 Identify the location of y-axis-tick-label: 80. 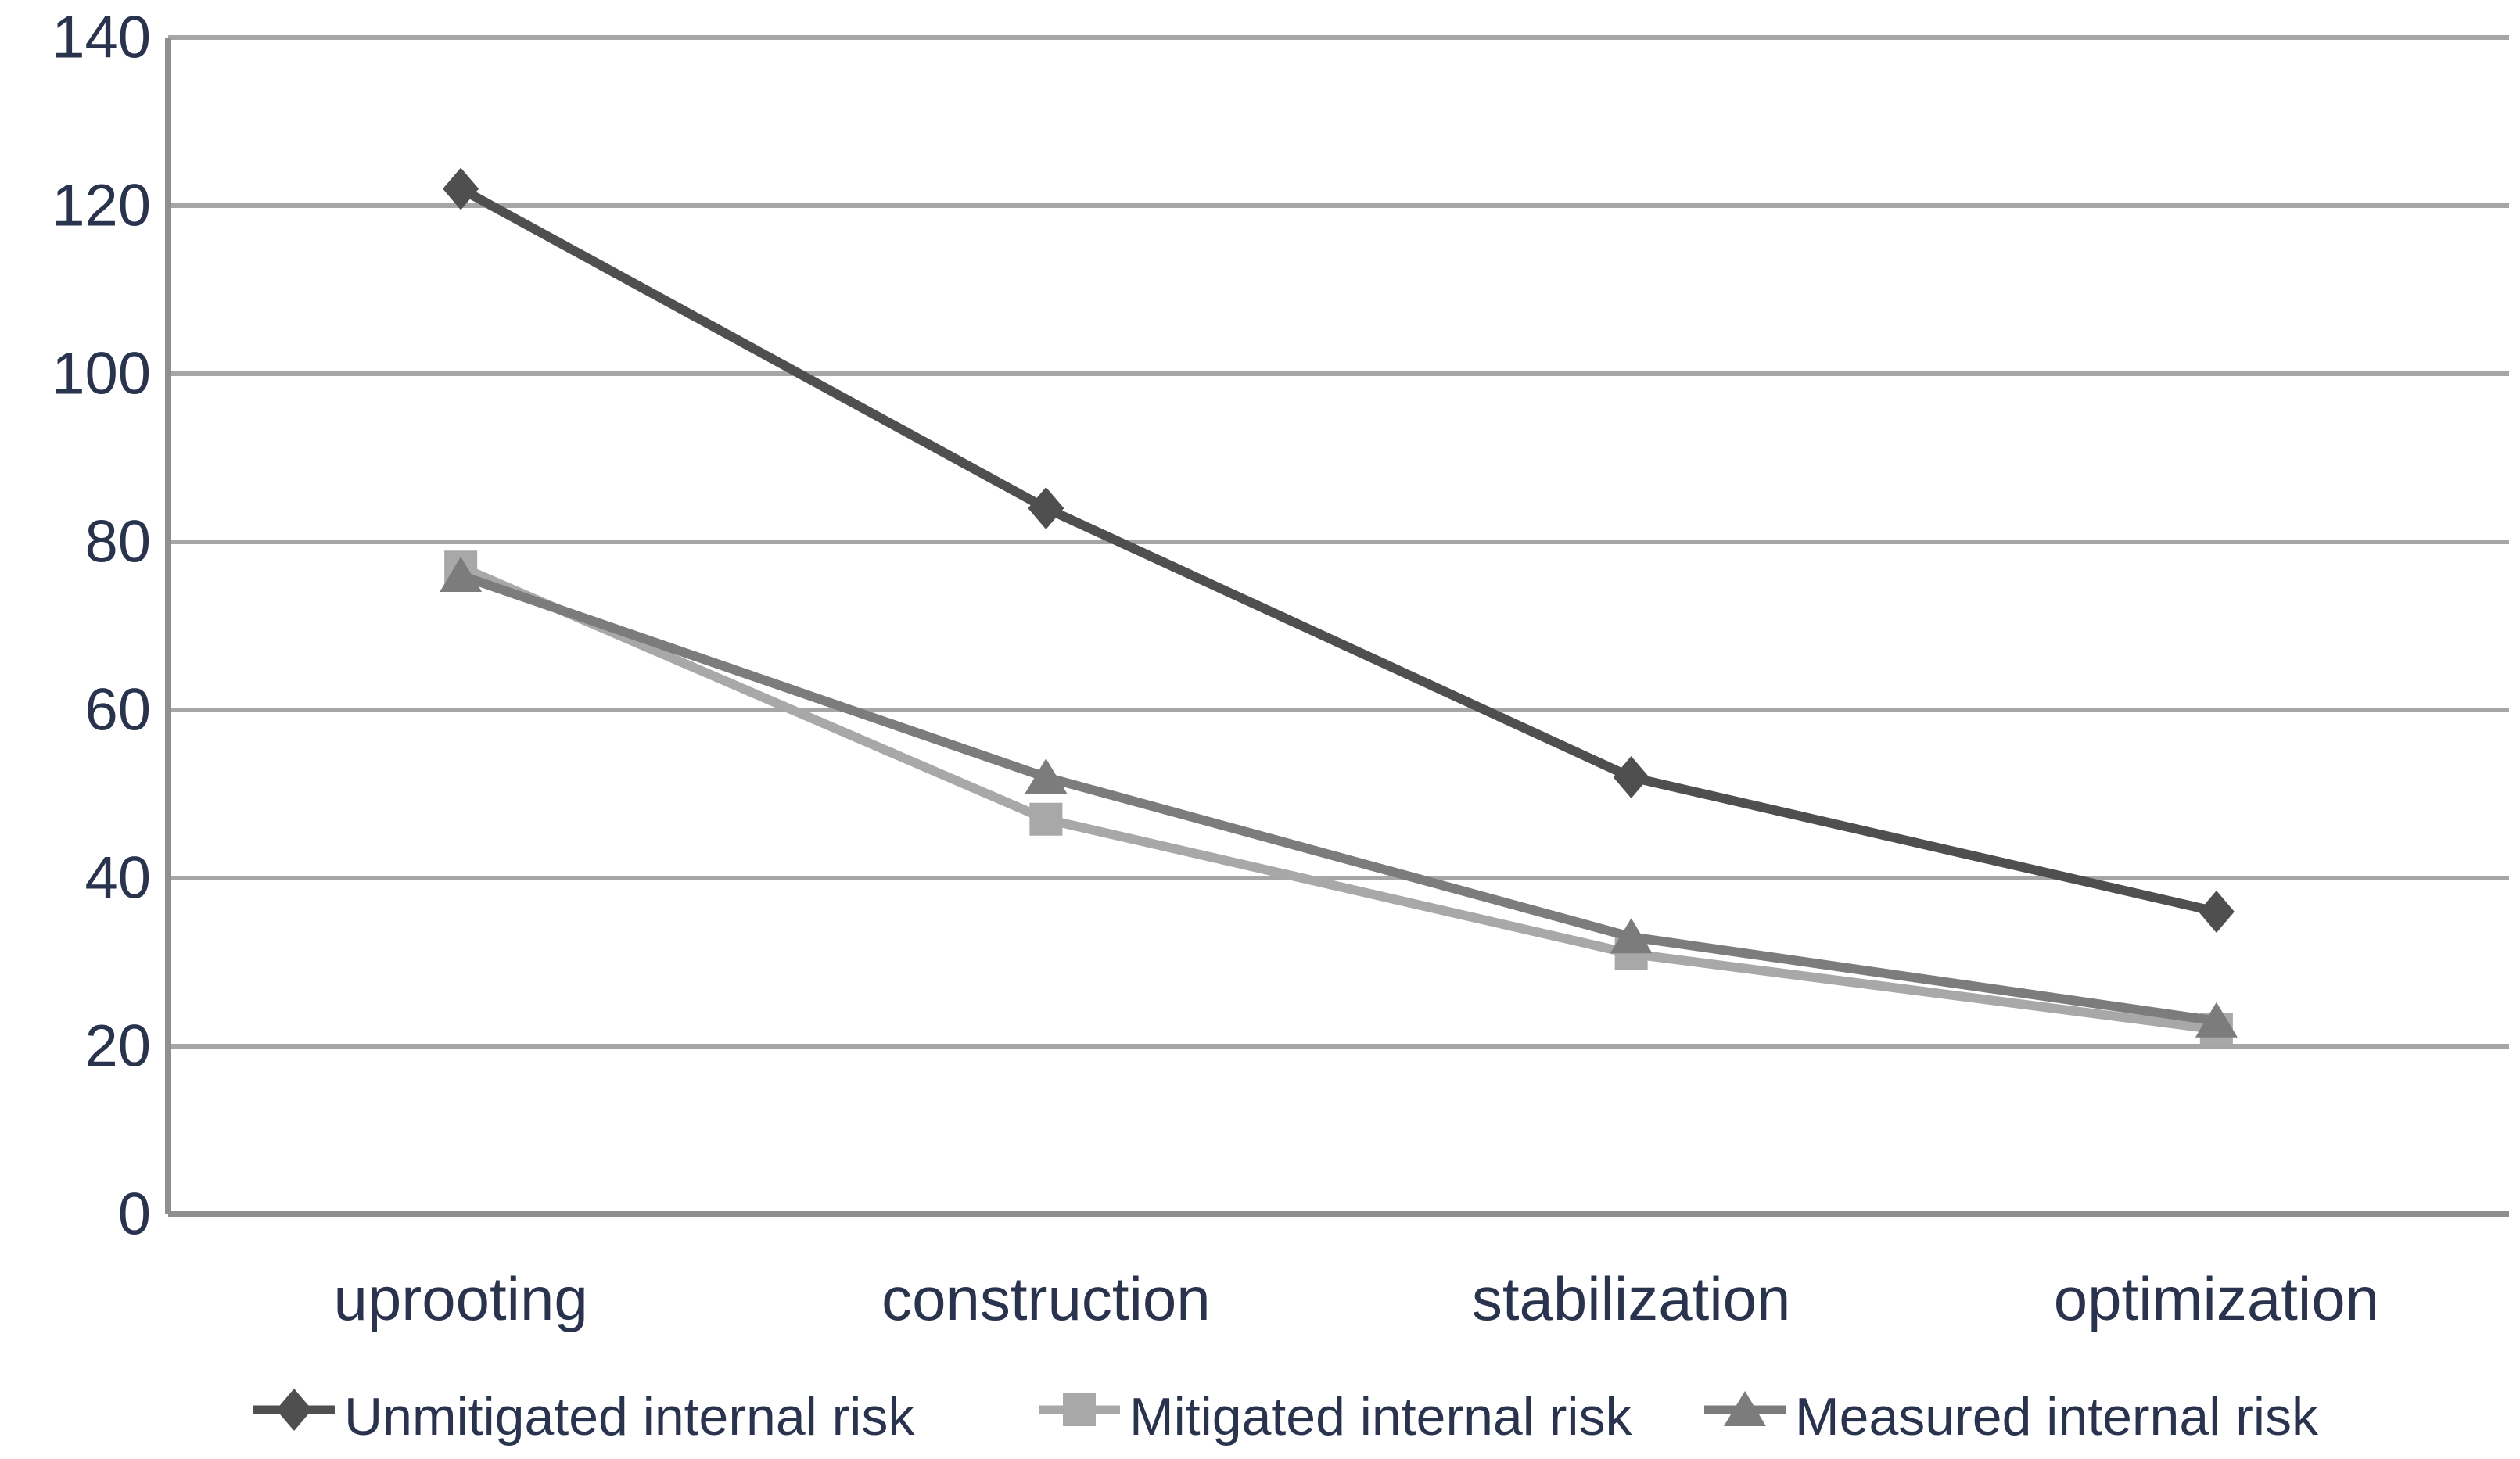
(117, 542).